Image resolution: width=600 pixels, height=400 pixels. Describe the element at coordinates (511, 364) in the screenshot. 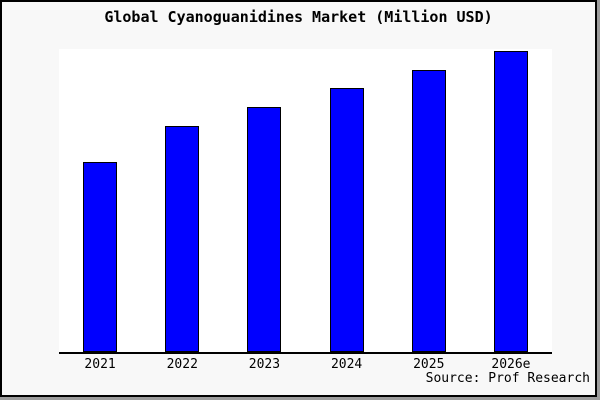

I see `x-tick-label-2026e: 2026e` at that location.